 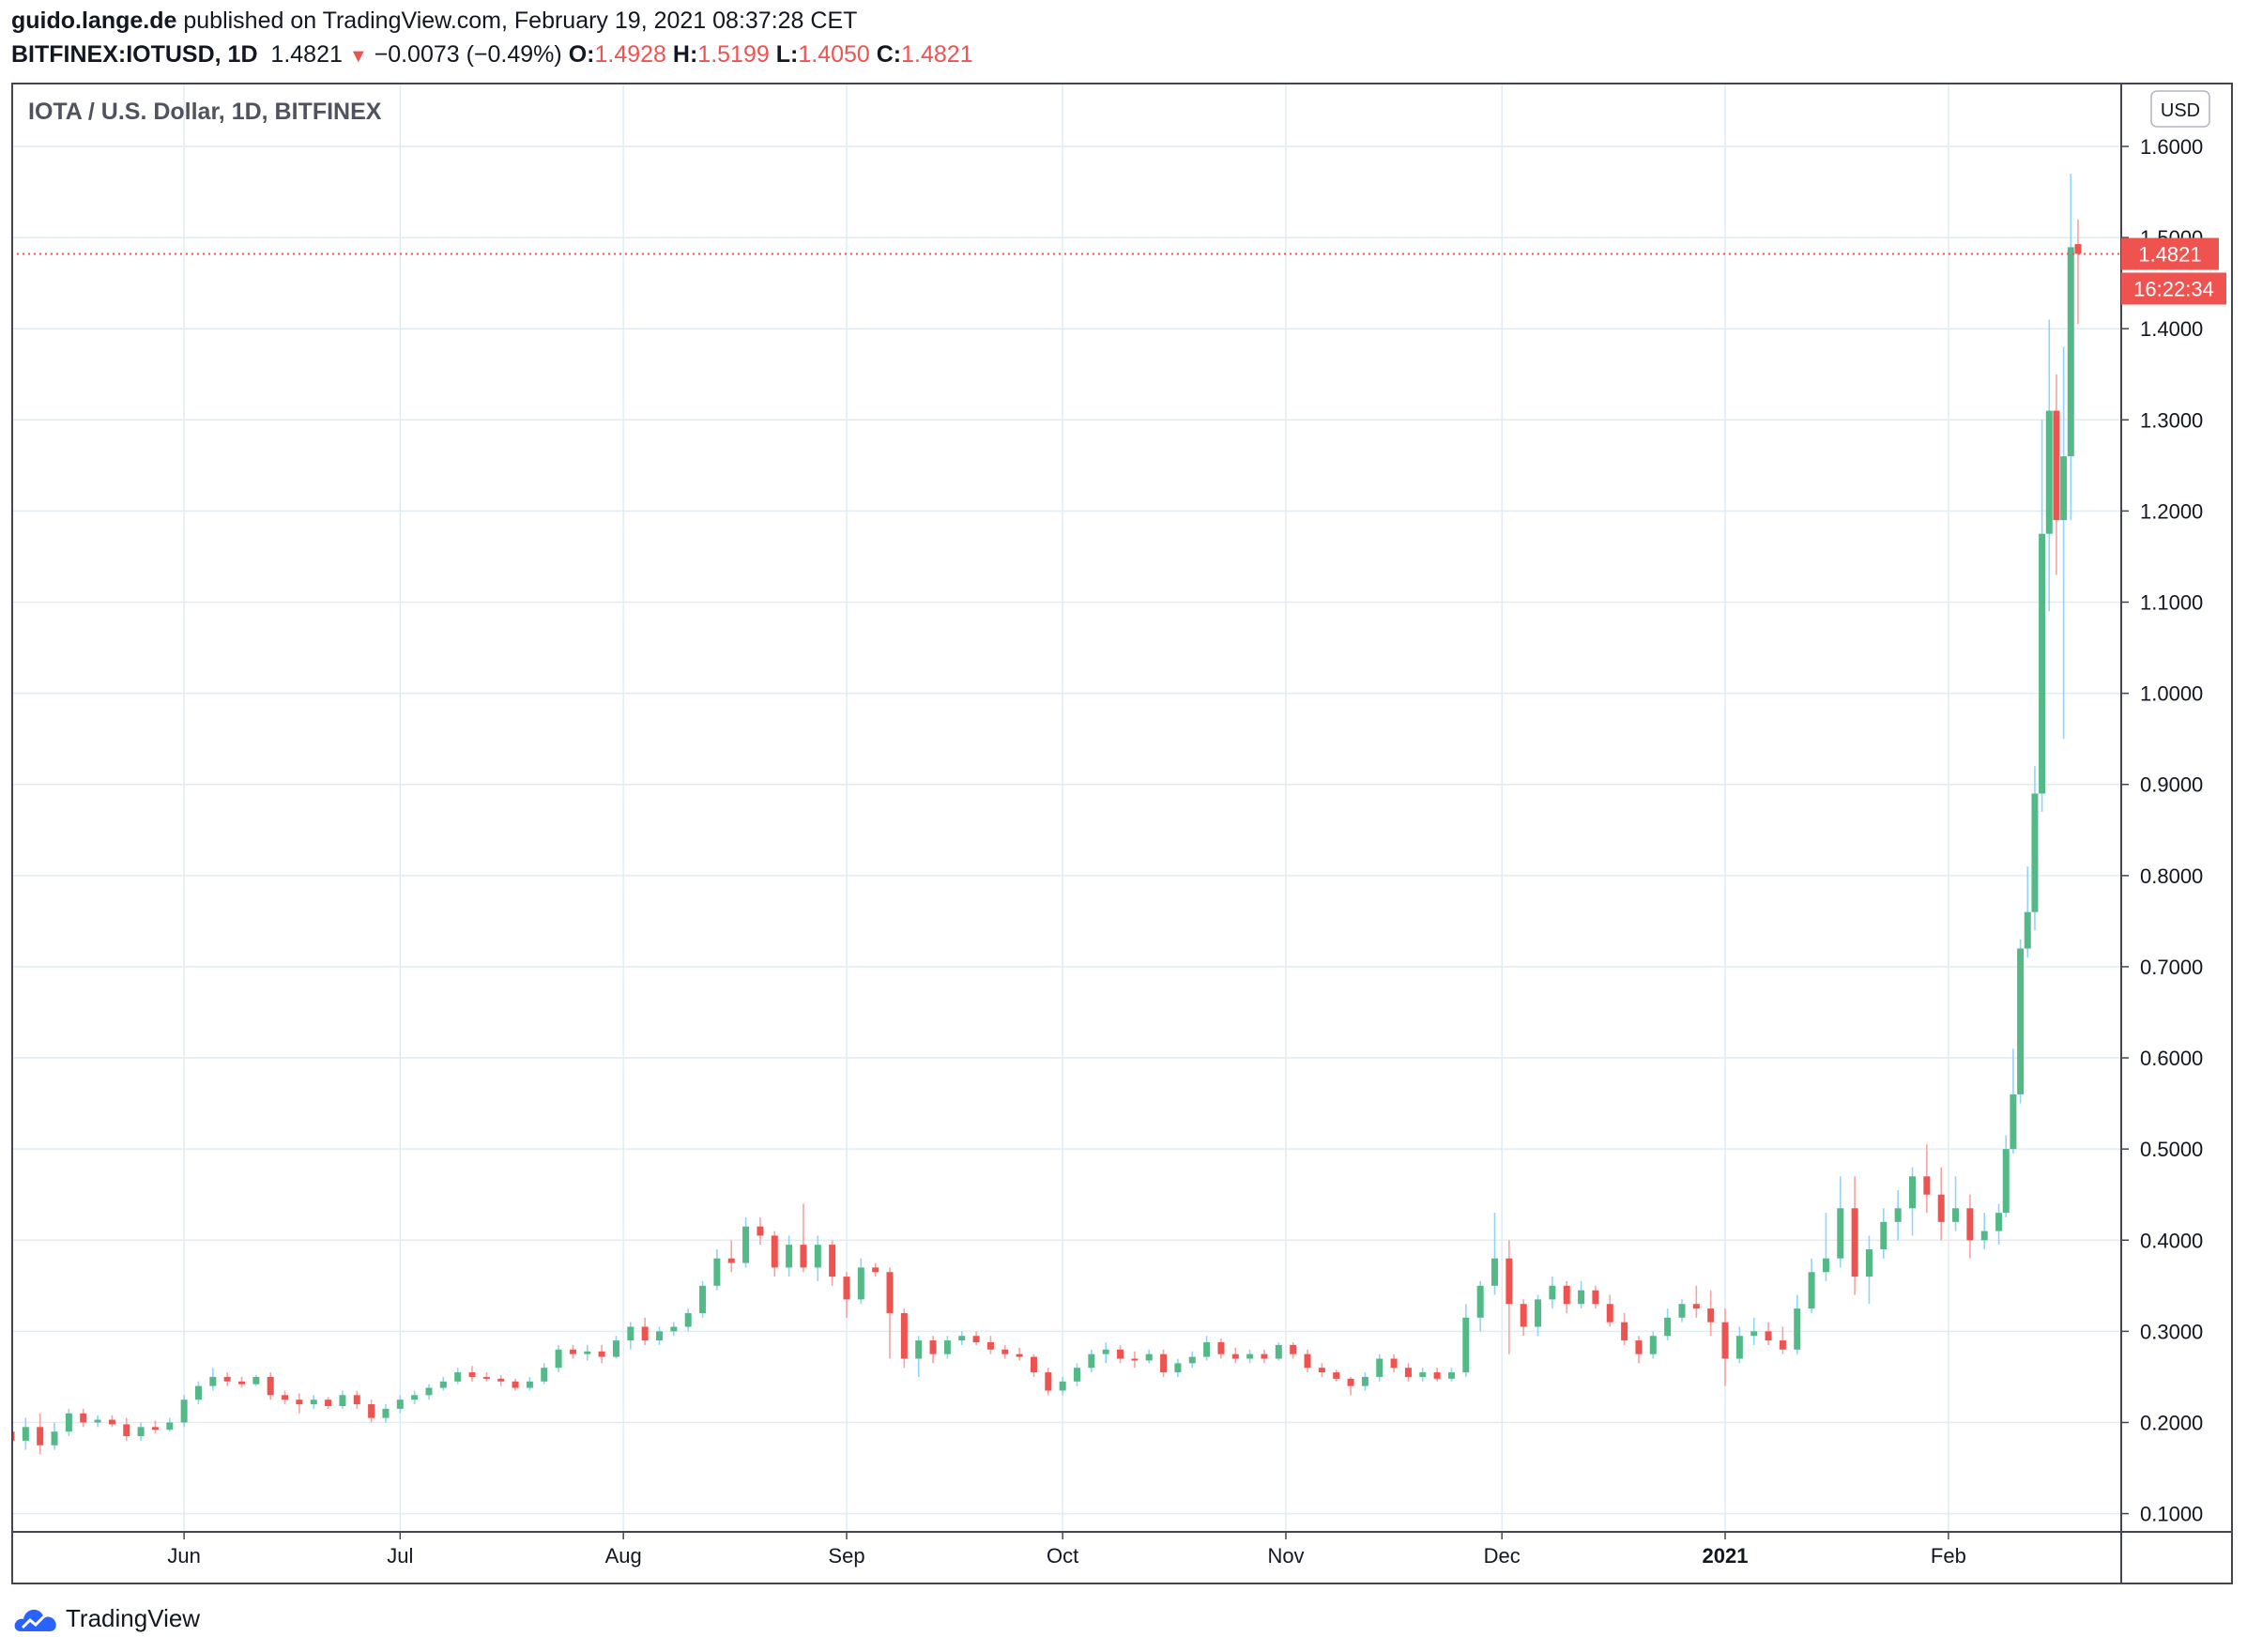 I want to click on time-axis: Jun Jul Aug Sep Oct Nov Dec 2021 Feb, so click(x=1066, y=1550).